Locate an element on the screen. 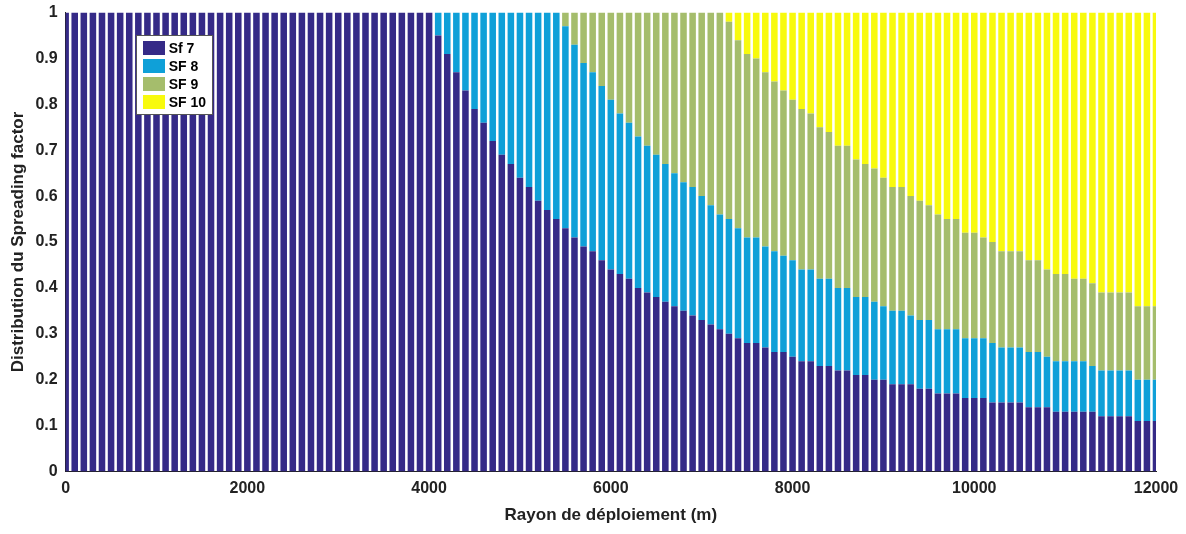 The width and height of the screenshot is (1186, 534). y-tick-label: 0.4 is located at coordinates (46, 287).